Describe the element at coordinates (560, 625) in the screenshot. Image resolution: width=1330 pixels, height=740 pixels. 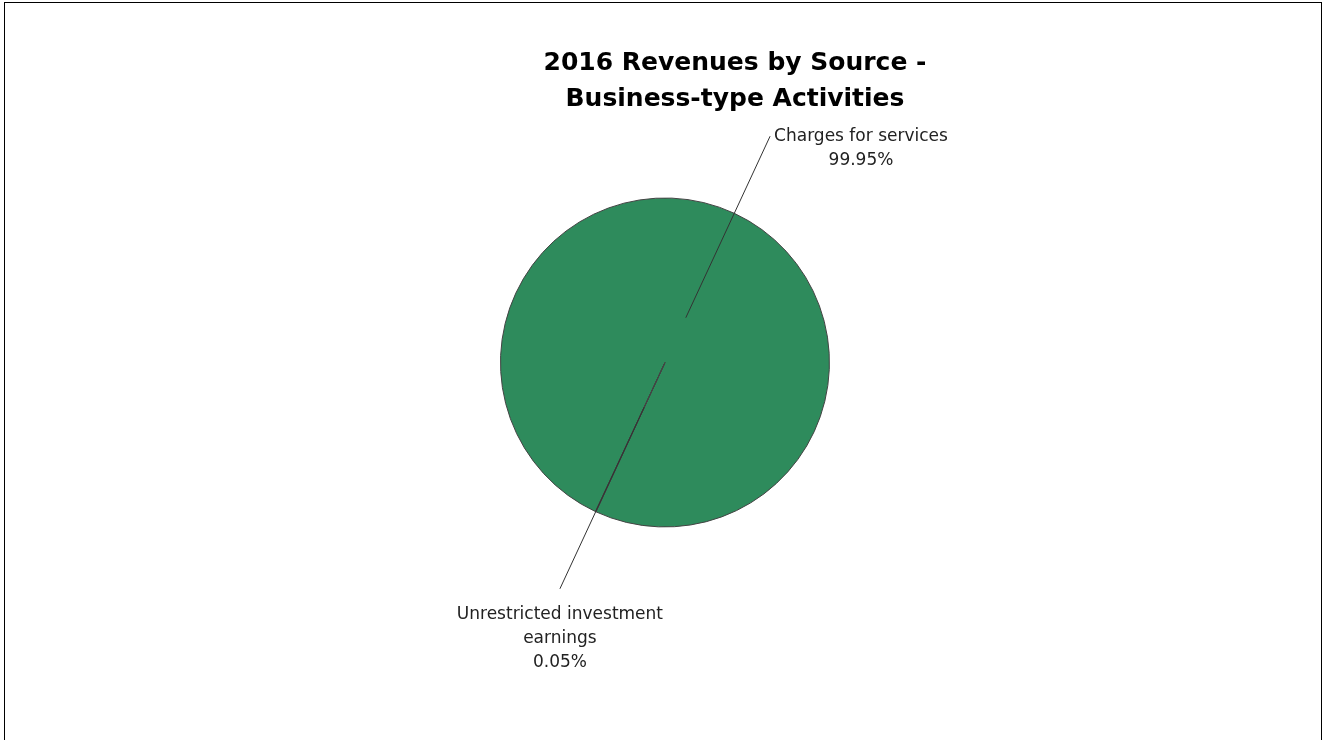
I see `slice-label: Unrestricted investment earnings` at that location.